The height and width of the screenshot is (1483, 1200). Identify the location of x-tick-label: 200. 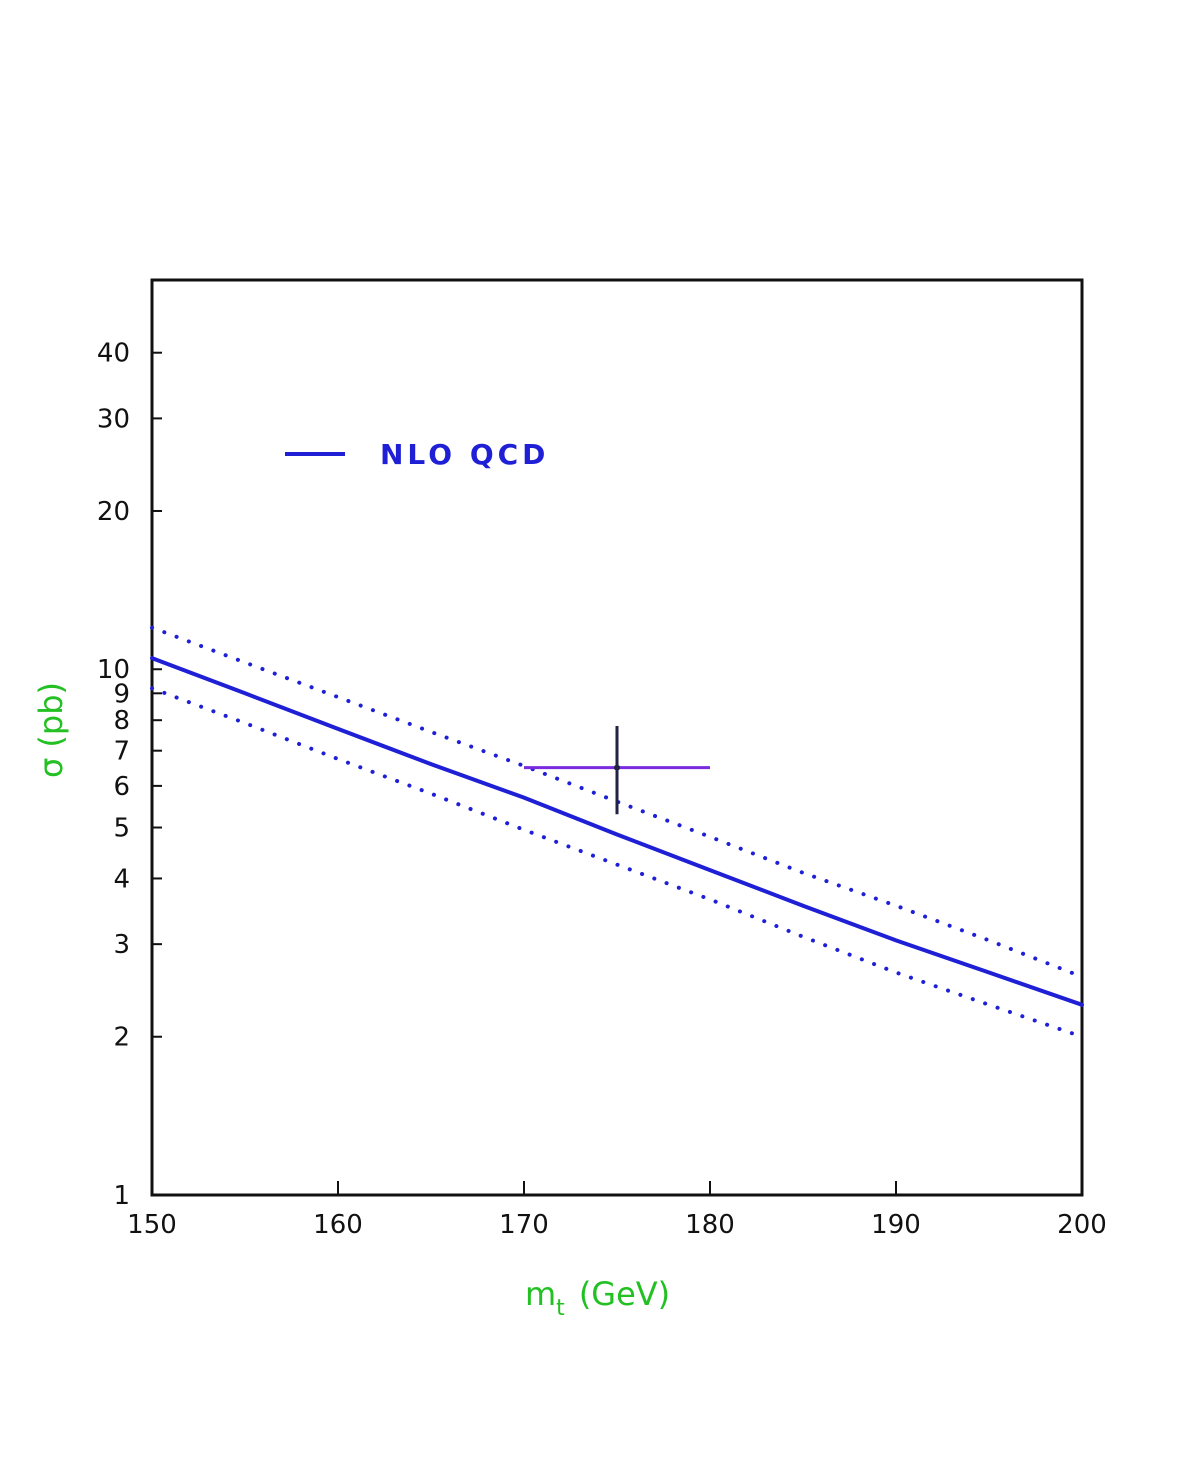
(1082, 1225).